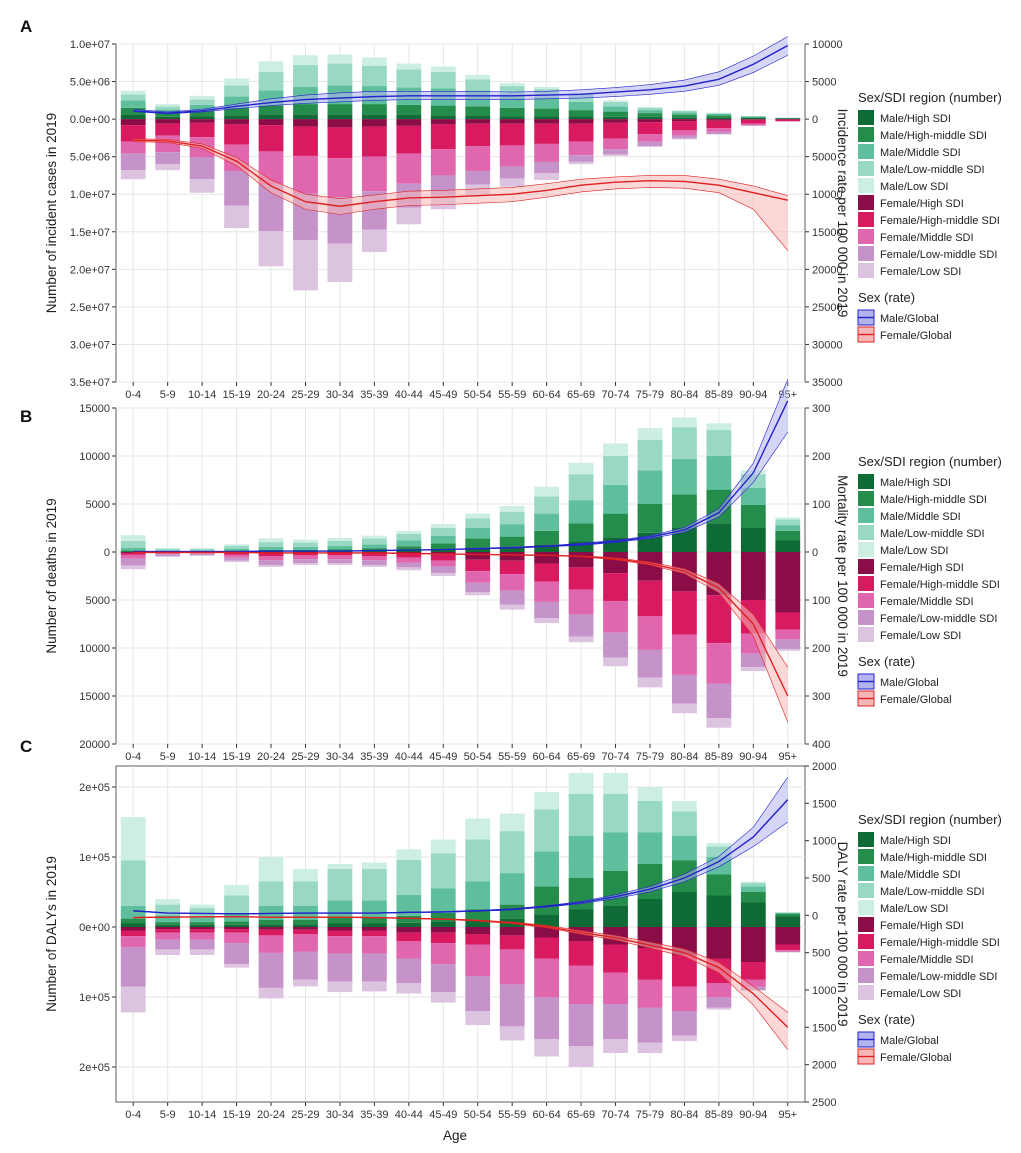  I want to click on legend-item-label: Male/High-middle SDI, so click(933, 500).